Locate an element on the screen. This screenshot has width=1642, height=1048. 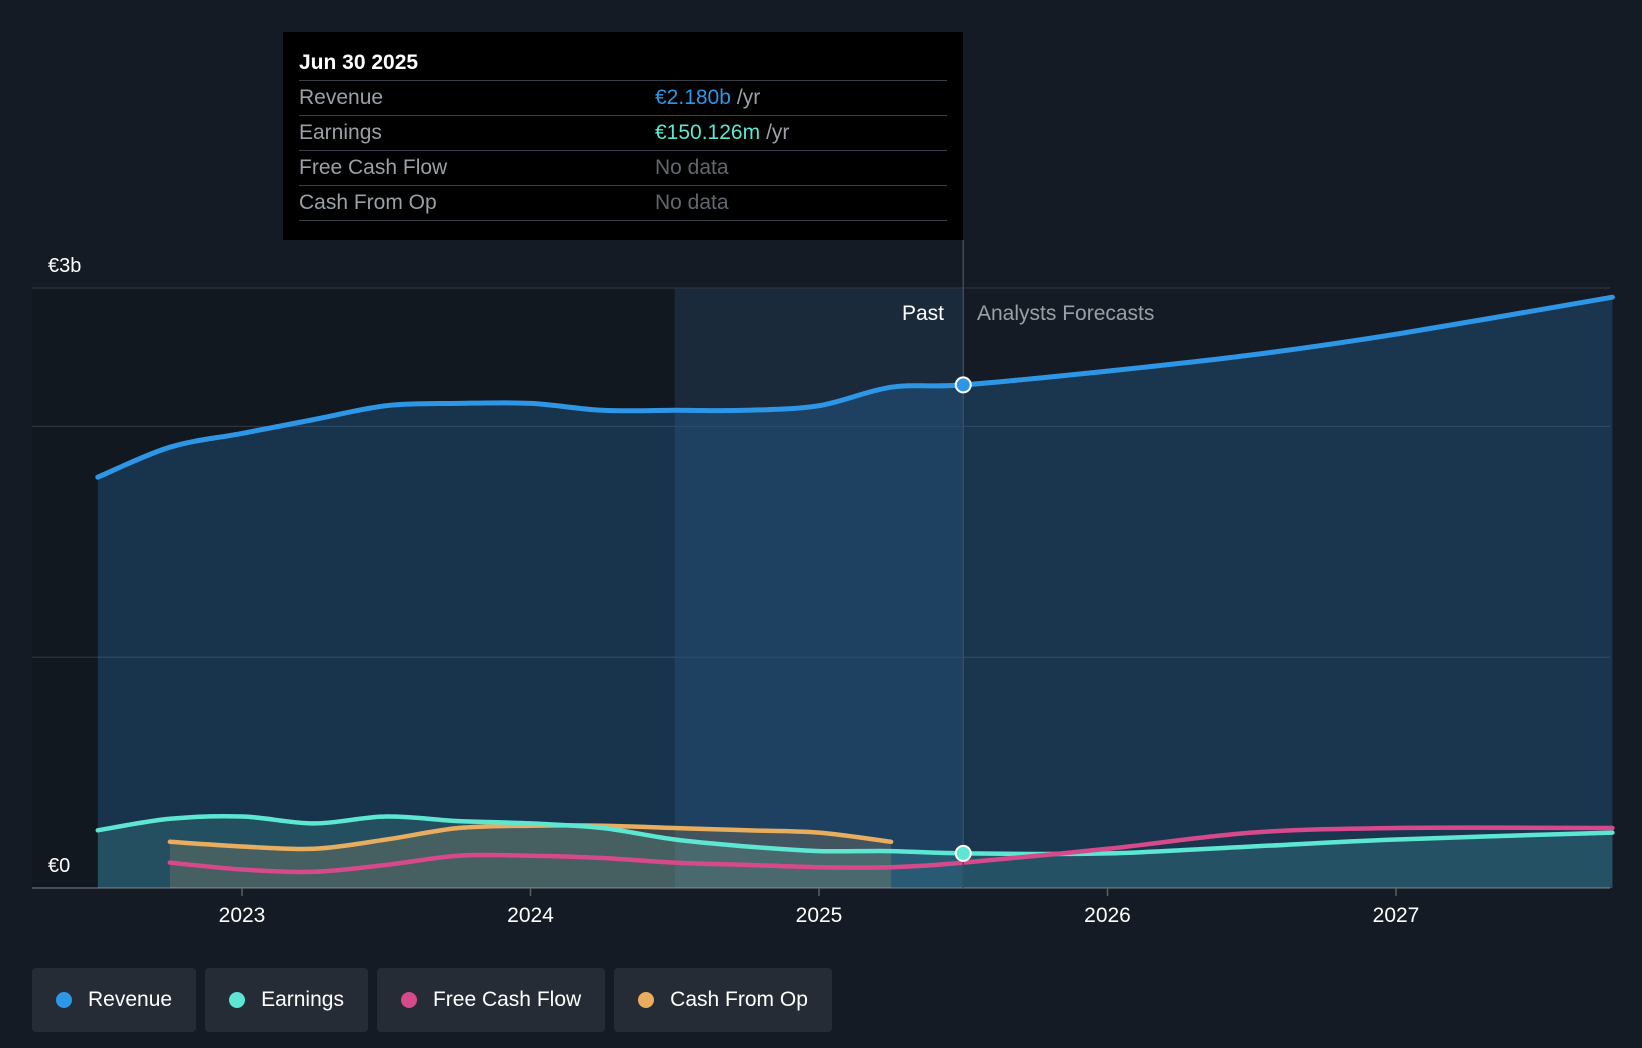
past-region-label: Past is located at coordinates (923, 313).